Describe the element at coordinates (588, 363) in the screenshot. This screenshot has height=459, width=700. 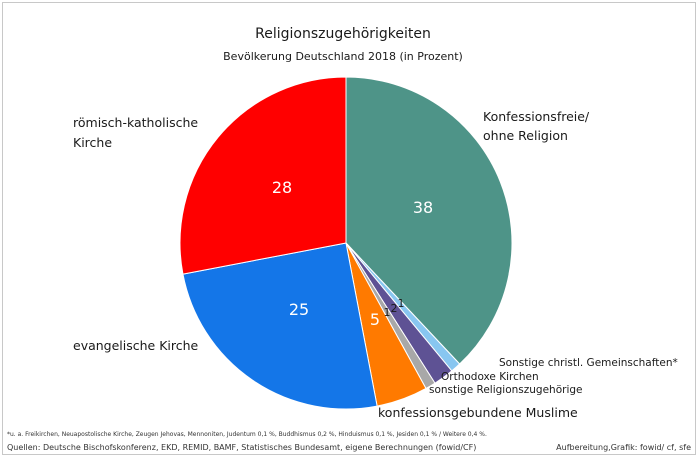
I see `category-label-sonstige-christl-gemeinschaften: Sonstige christl. Gemeinschaften*` at that location.